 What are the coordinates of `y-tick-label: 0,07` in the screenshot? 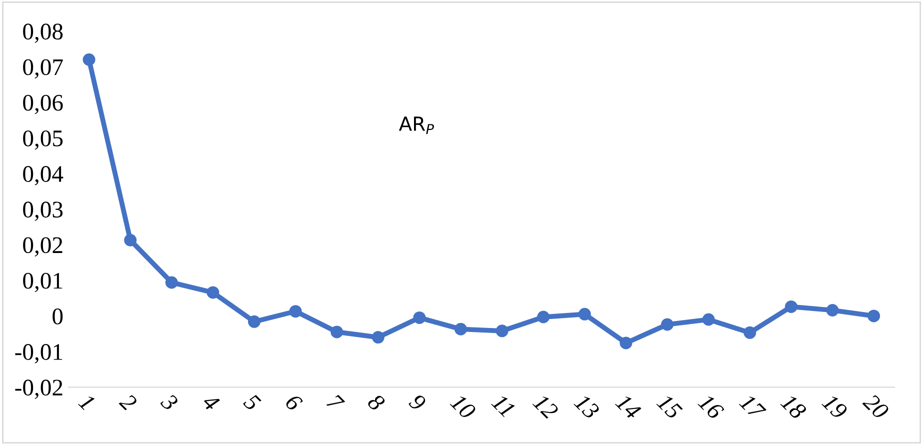 It's located at (43, 69).